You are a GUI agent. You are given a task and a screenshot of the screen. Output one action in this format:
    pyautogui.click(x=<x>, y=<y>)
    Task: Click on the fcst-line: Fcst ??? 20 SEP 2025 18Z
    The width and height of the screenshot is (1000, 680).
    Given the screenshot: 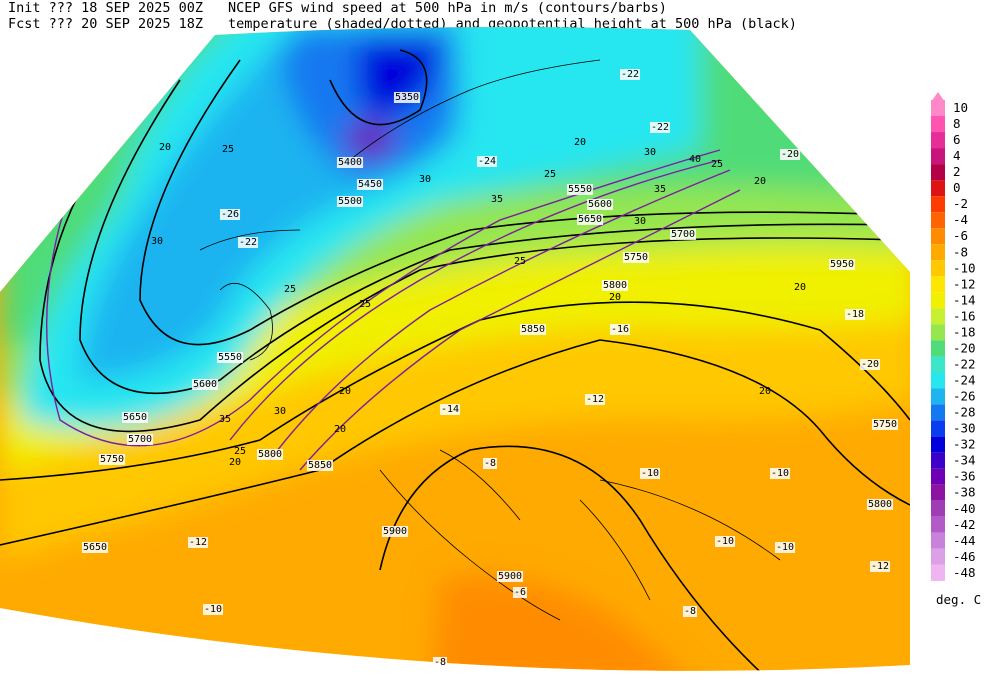 What is the action you would take?
    pyautogui.click(x=105, y=24)
    